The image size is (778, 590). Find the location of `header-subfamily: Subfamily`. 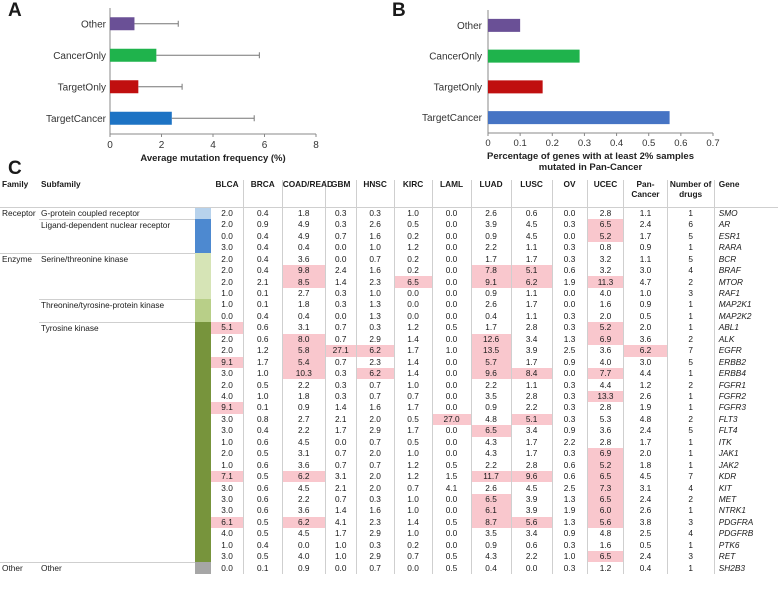

header-subfamily: Subfamily is located at coordinates (117, 193).